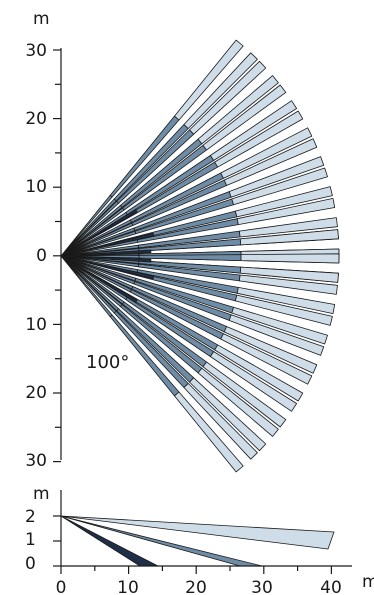 This screenshot has height=595, width=374. Describe the element at coordinates (368, 582) in the screenshot. I see `side-x-axis-unit: m` at that location.